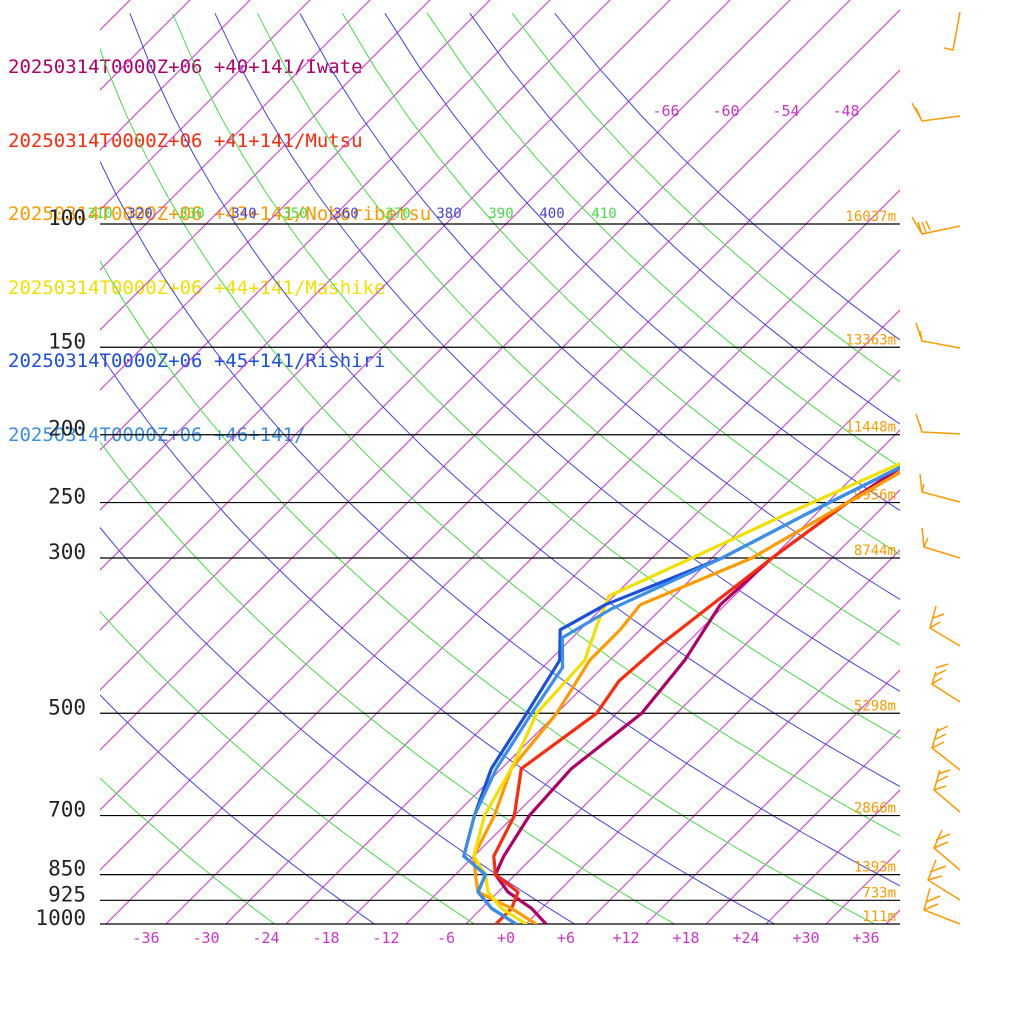 This screenshot has height=1024, width=1024. Describe the element at coordinates (625, 938) in the screenshot. I see `x-tick-label: +12` at that location.